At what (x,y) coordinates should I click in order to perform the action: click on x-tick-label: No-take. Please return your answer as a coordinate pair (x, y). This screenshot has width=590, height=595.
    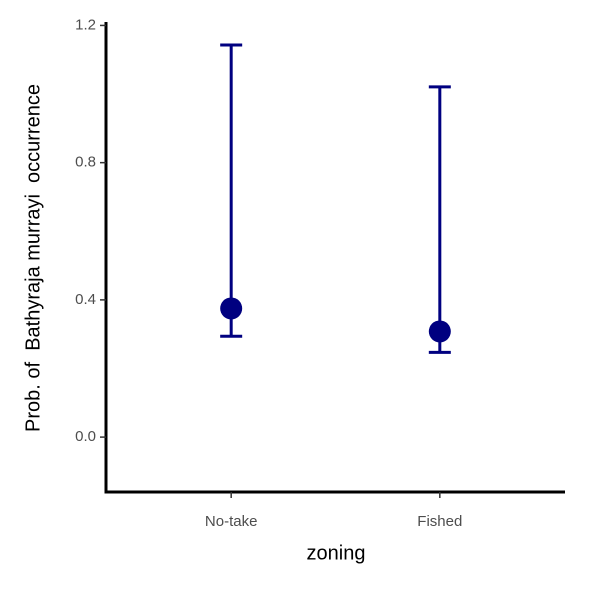
    Looking at the image, I should click on (231, 521).